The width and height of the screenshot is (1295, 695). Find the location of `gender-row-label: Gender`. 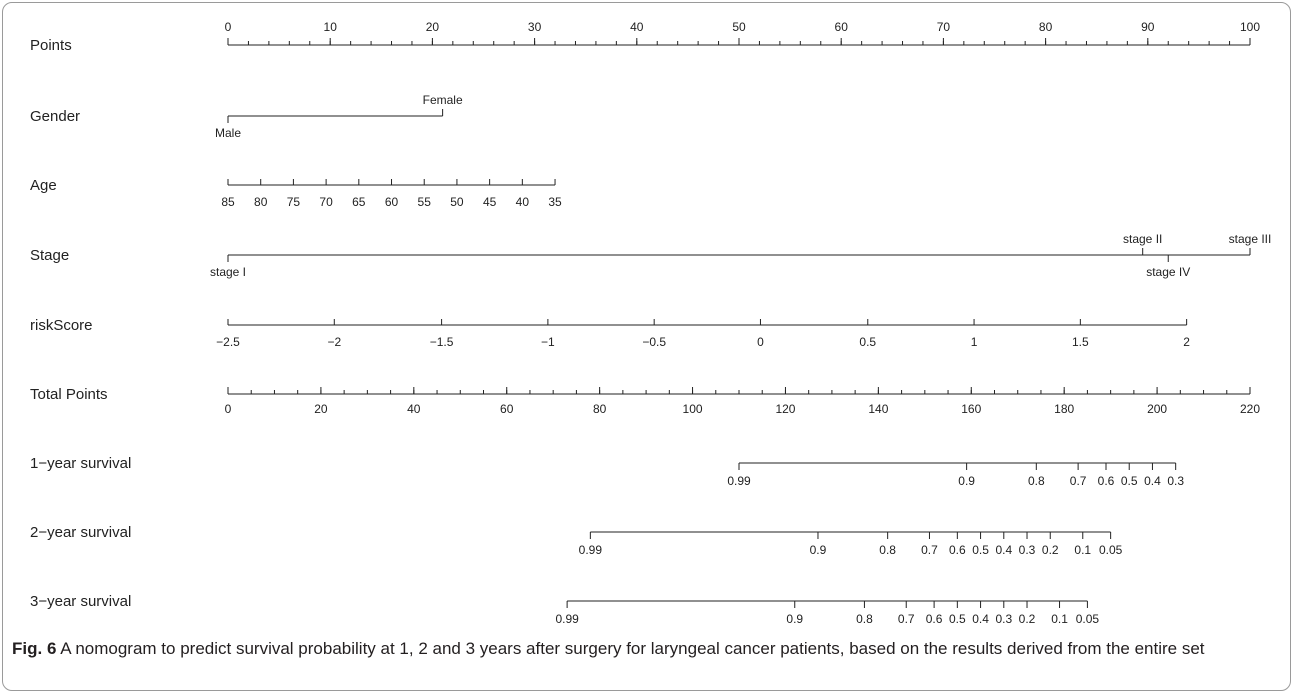

gender-row-label: Gender is located at coordinates (55, 116).